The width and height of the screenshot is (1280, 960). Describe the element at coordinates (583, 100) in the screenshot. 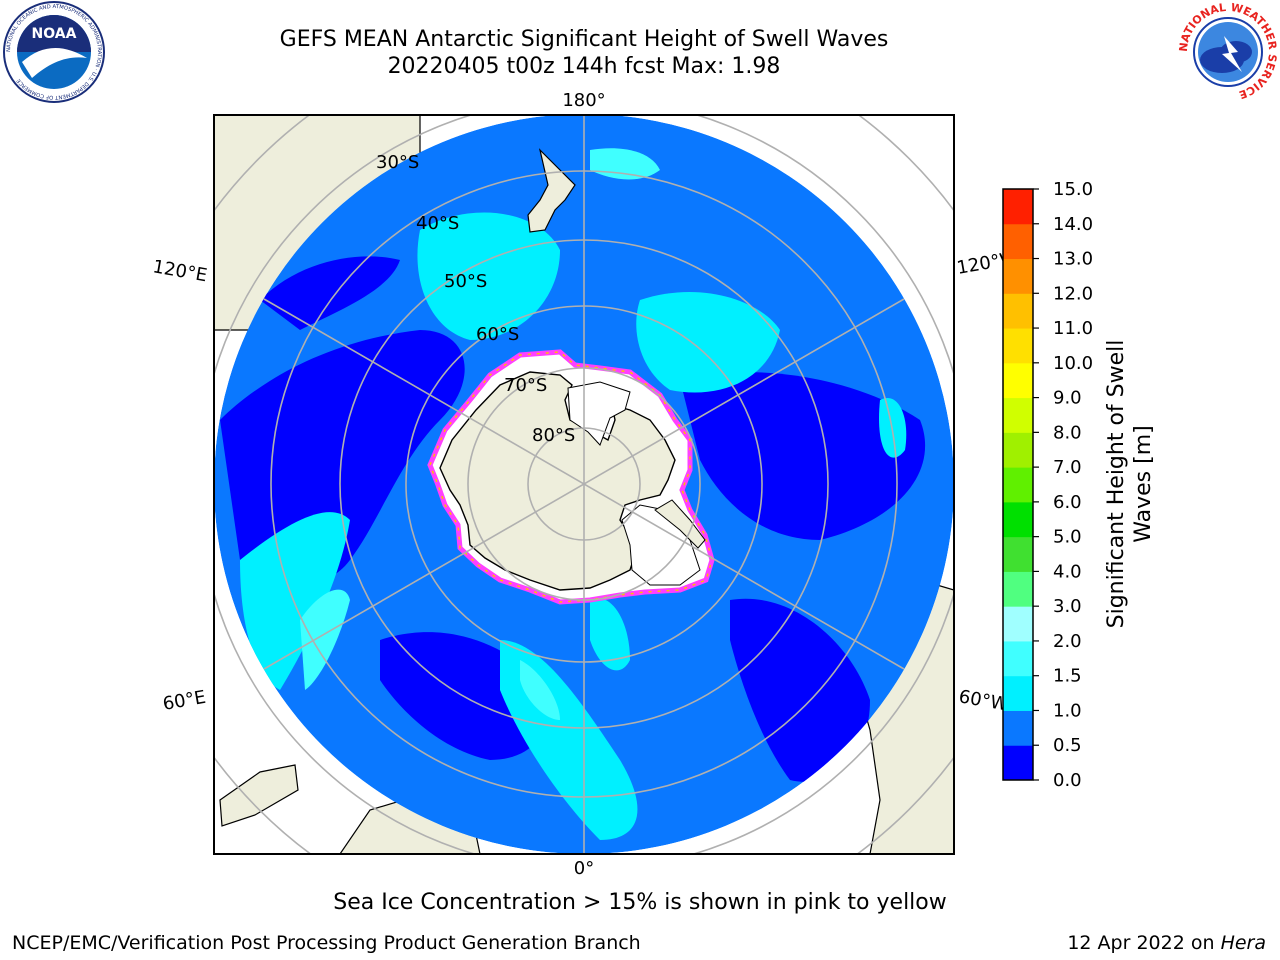

I see `lon-label-top: 180°` at that location.